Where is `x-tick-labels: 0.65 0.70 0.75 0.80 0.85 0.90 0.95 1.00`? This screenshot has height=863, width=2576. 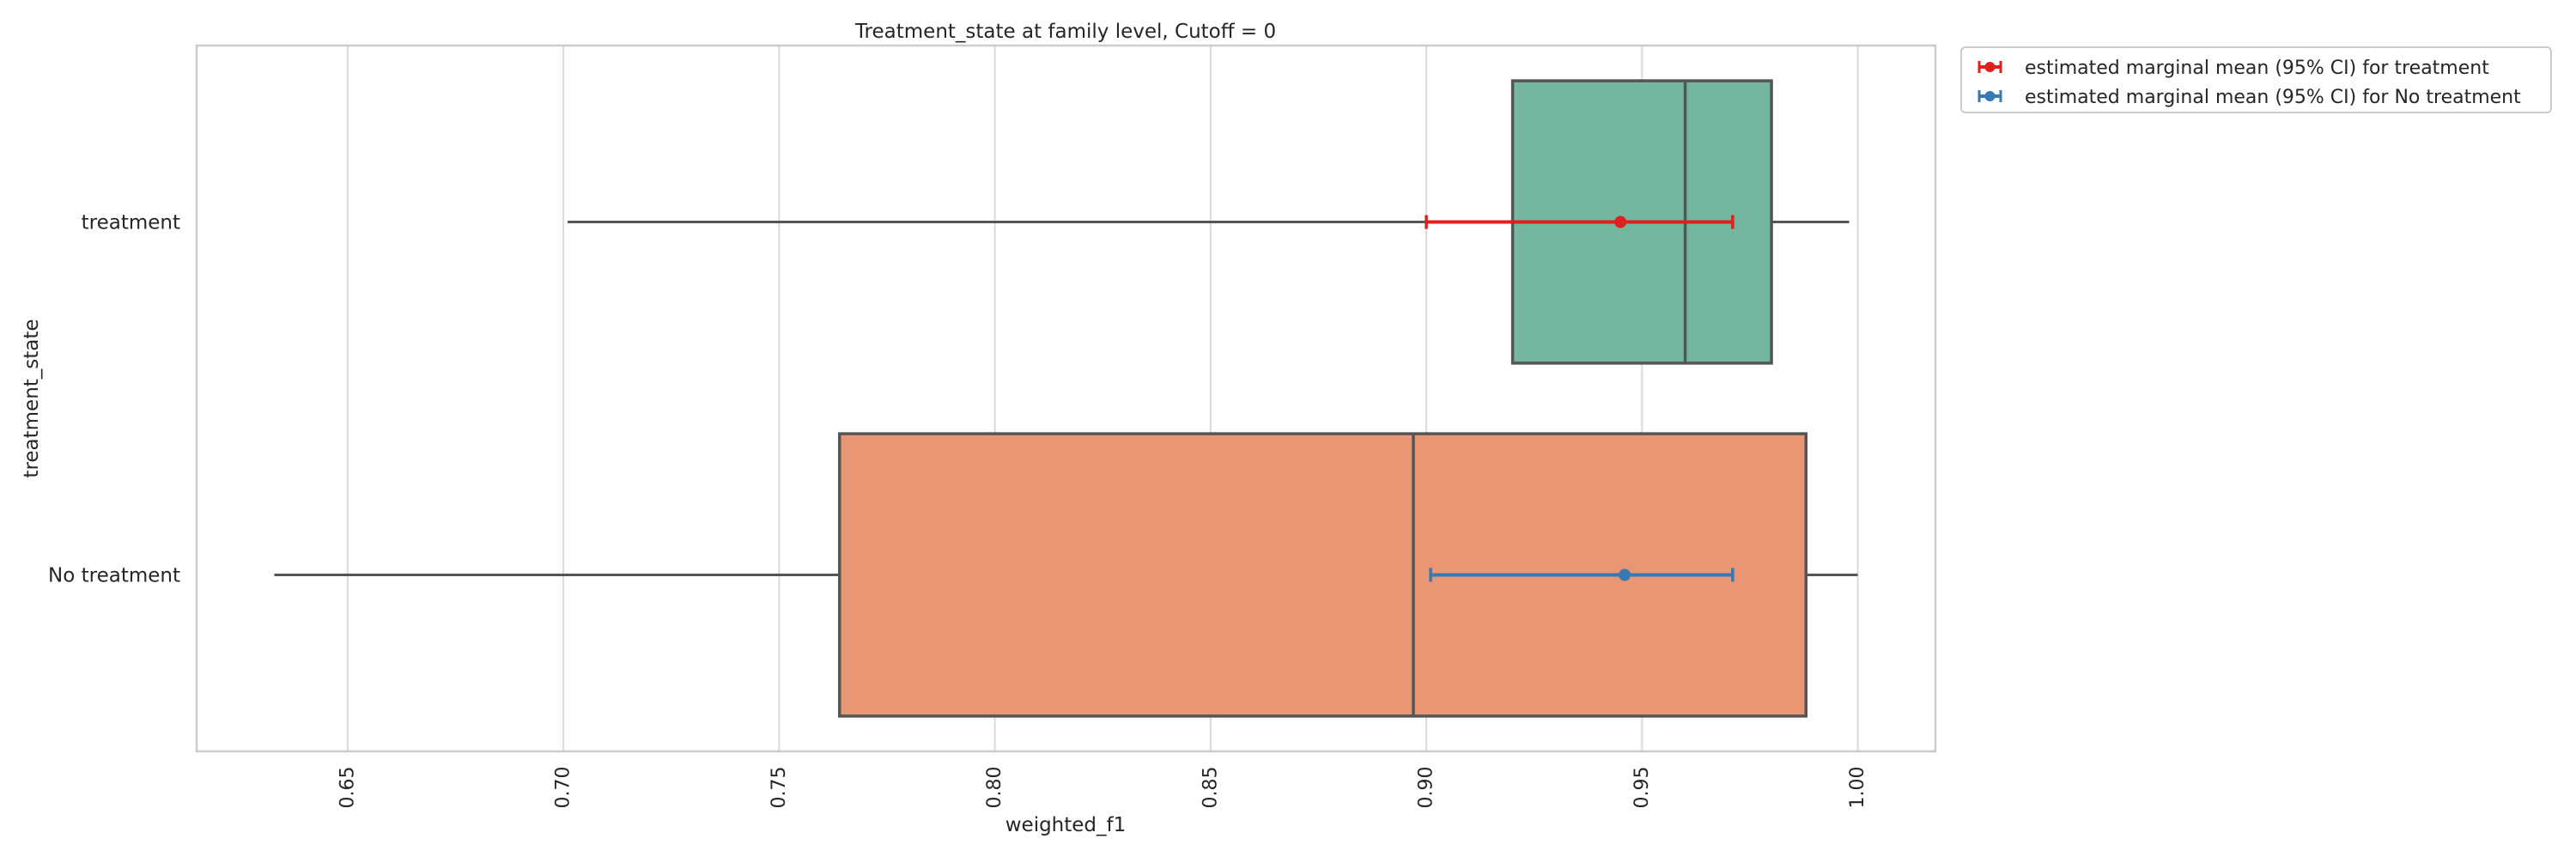 x-tick-labels: 0.65 0.70 0.75 0.80 0.85 0.90 0.95 1.00 is located at coordinates (1102, 788).